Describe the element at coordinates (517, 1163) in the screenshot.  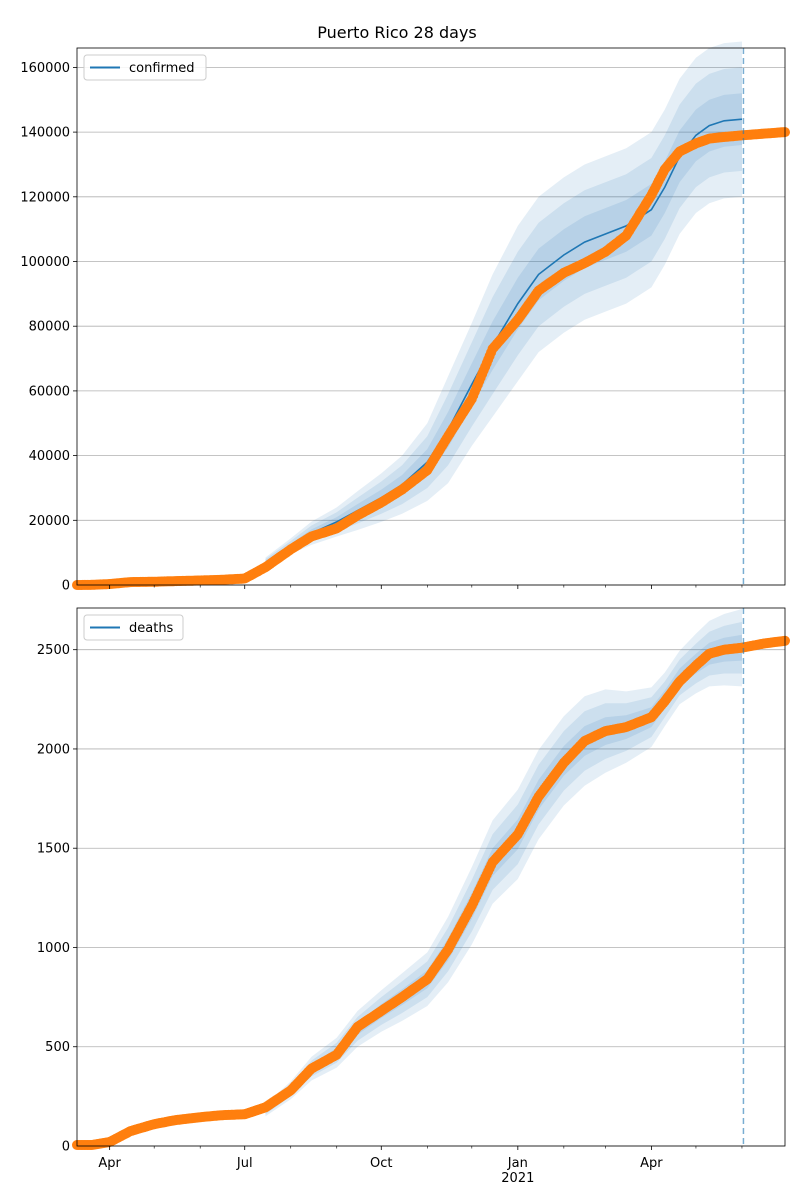
I see `x-tick-label: Jan` at that location.